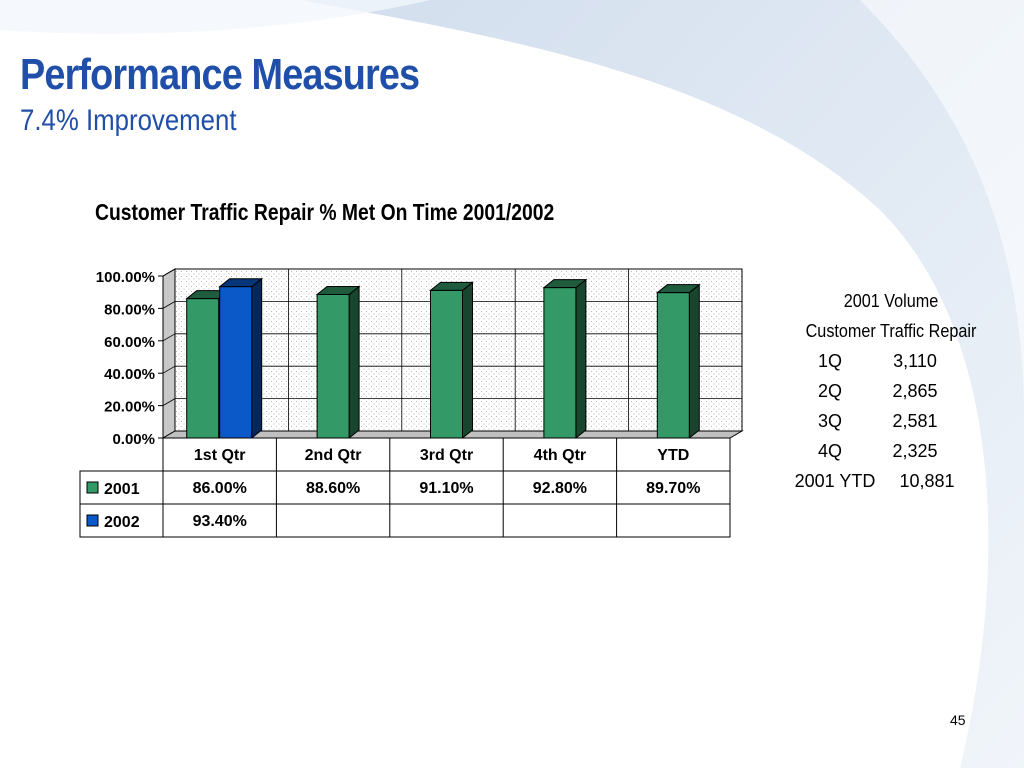 This screenshot has height=768, width=1024. What do you see at coordinates (122, 522) in the screenshot?
I see `legend-label: 2002` at bounding box center [122, 522].